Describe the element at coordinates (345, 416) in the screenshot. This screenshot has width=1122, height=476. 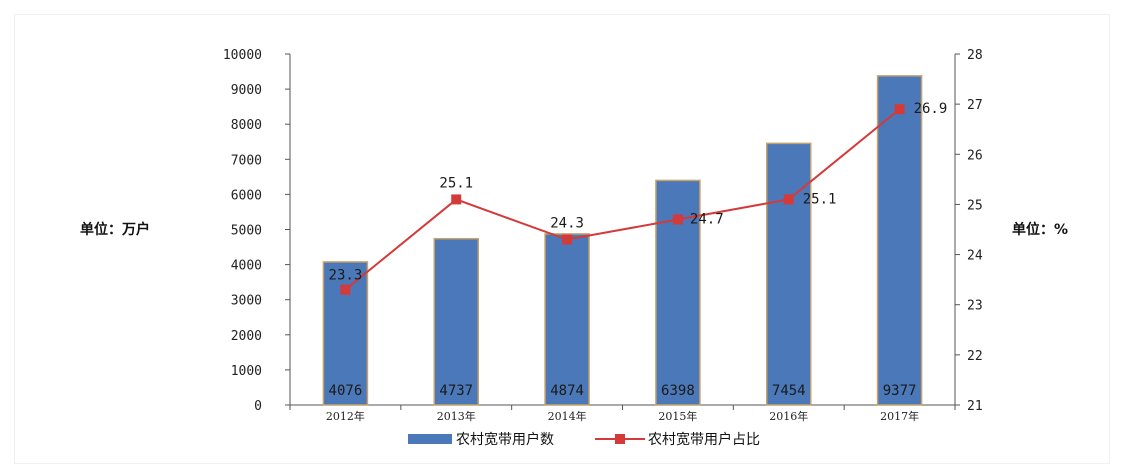
I see `x-tick-label: 2012年` at that location.